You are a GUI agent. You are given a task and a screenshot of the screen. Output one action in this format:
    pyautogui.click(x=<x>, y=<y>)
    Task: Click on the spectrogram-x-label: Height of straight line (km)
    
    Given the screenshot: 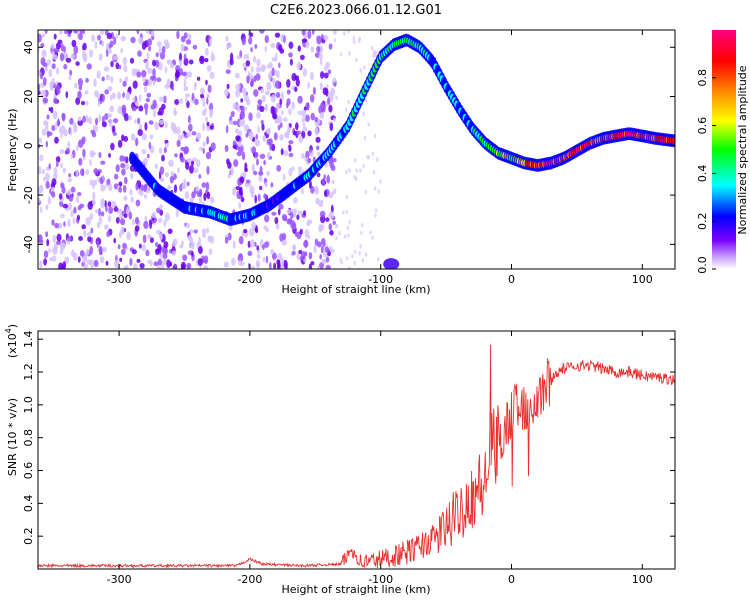 What is the action you would take?
    pyautogui.click(x=355, y=289)
    